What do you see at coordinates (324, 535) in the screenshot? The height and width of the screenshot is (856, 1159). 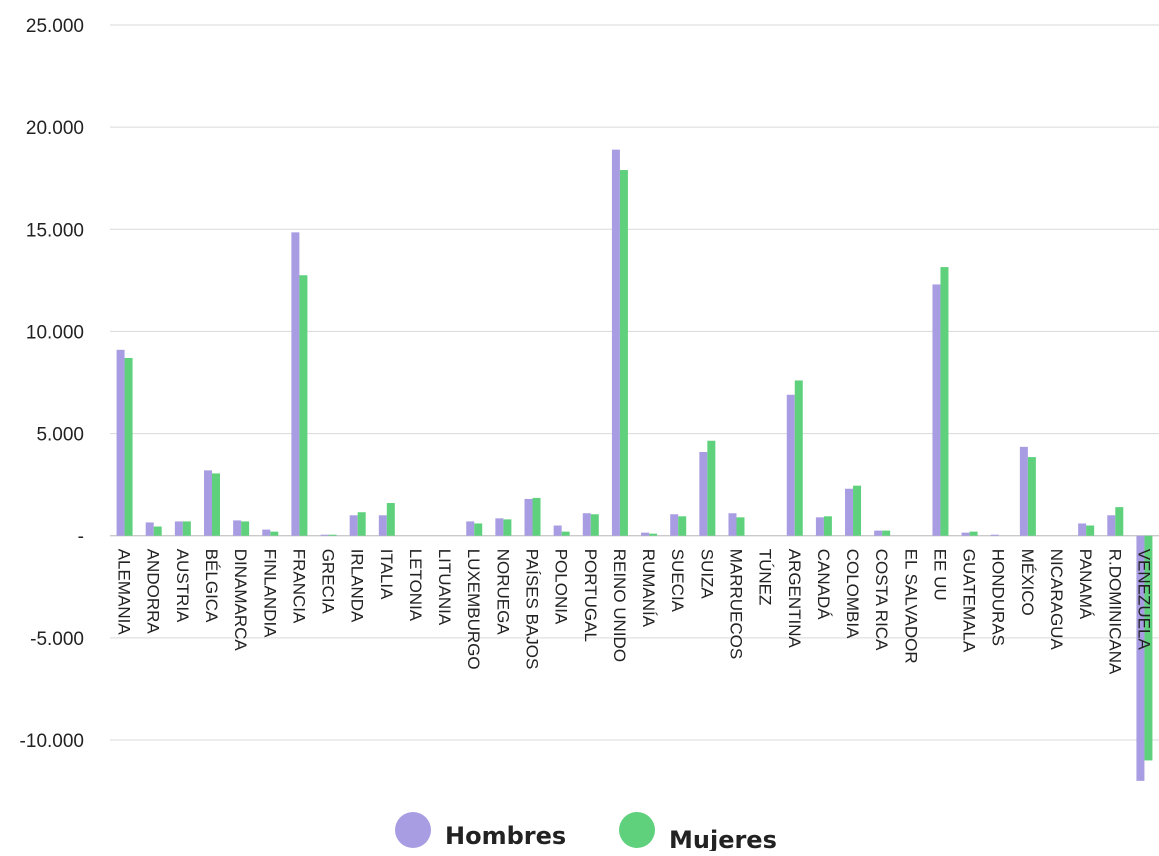 I see `bar-hombres-grecia` at bounding box center [324, 535].